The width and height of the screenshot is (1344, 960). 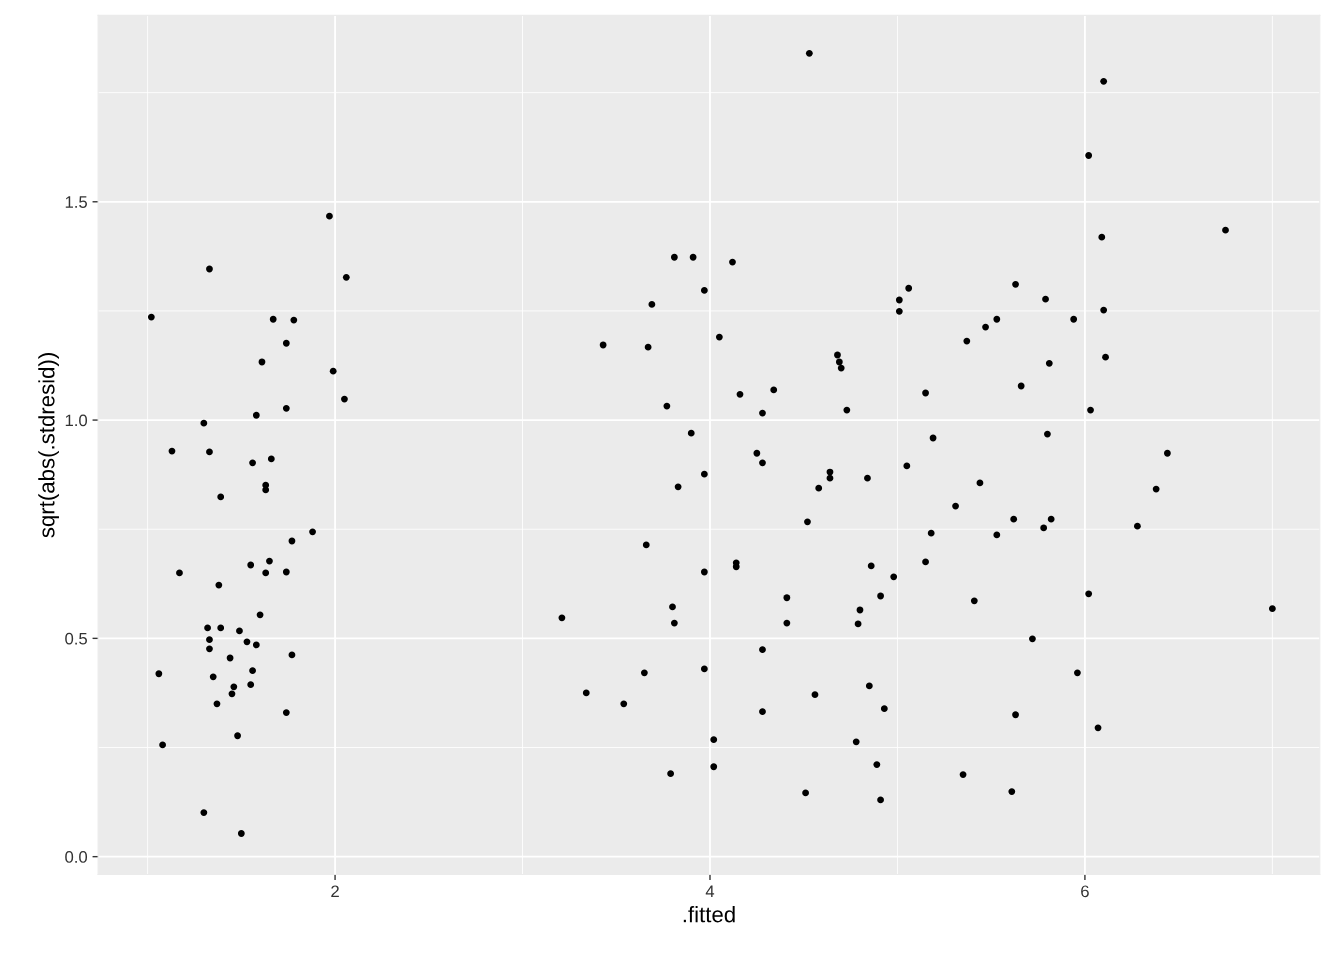 What do you see at coordinates (710, 891) in the screenshot?
I see `x-tick-label: 4` at bounding box center [710, 891].